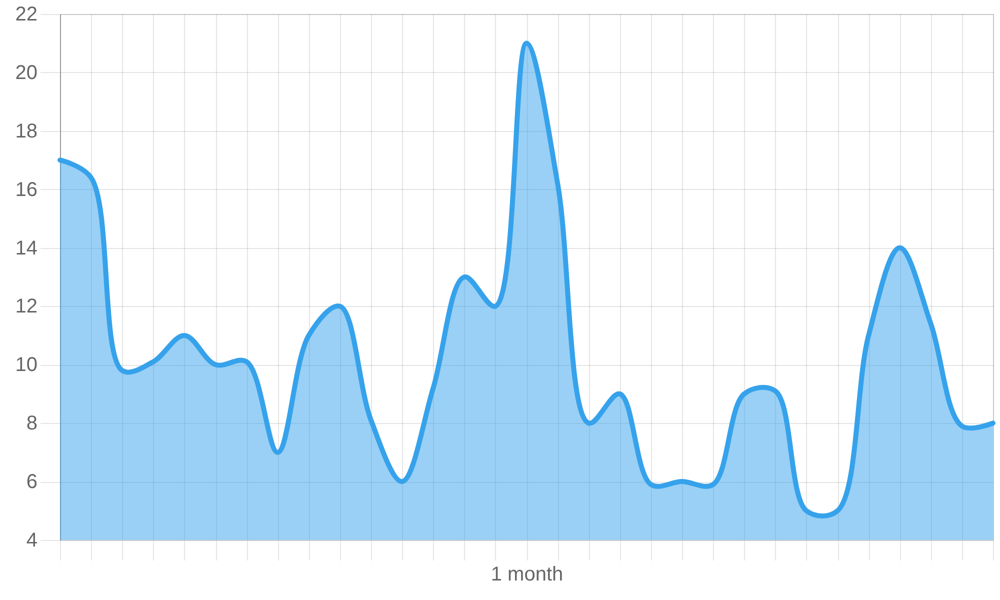 Image resolution: width=1000 pixels, height=600 pixels. I want to click on y-tick-label: 8, so click(32, 423).